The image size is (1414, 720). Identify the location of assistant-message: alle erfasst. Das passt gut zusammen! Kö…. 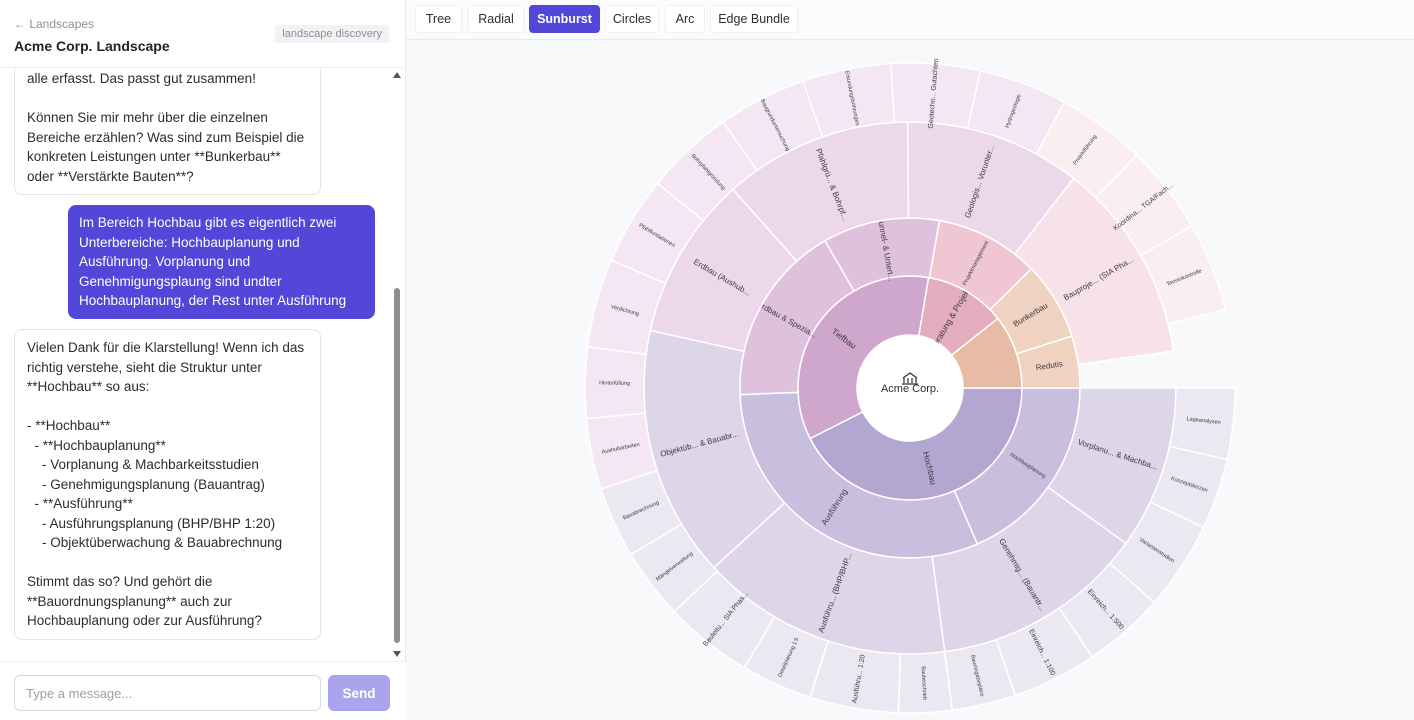
(167, 131).